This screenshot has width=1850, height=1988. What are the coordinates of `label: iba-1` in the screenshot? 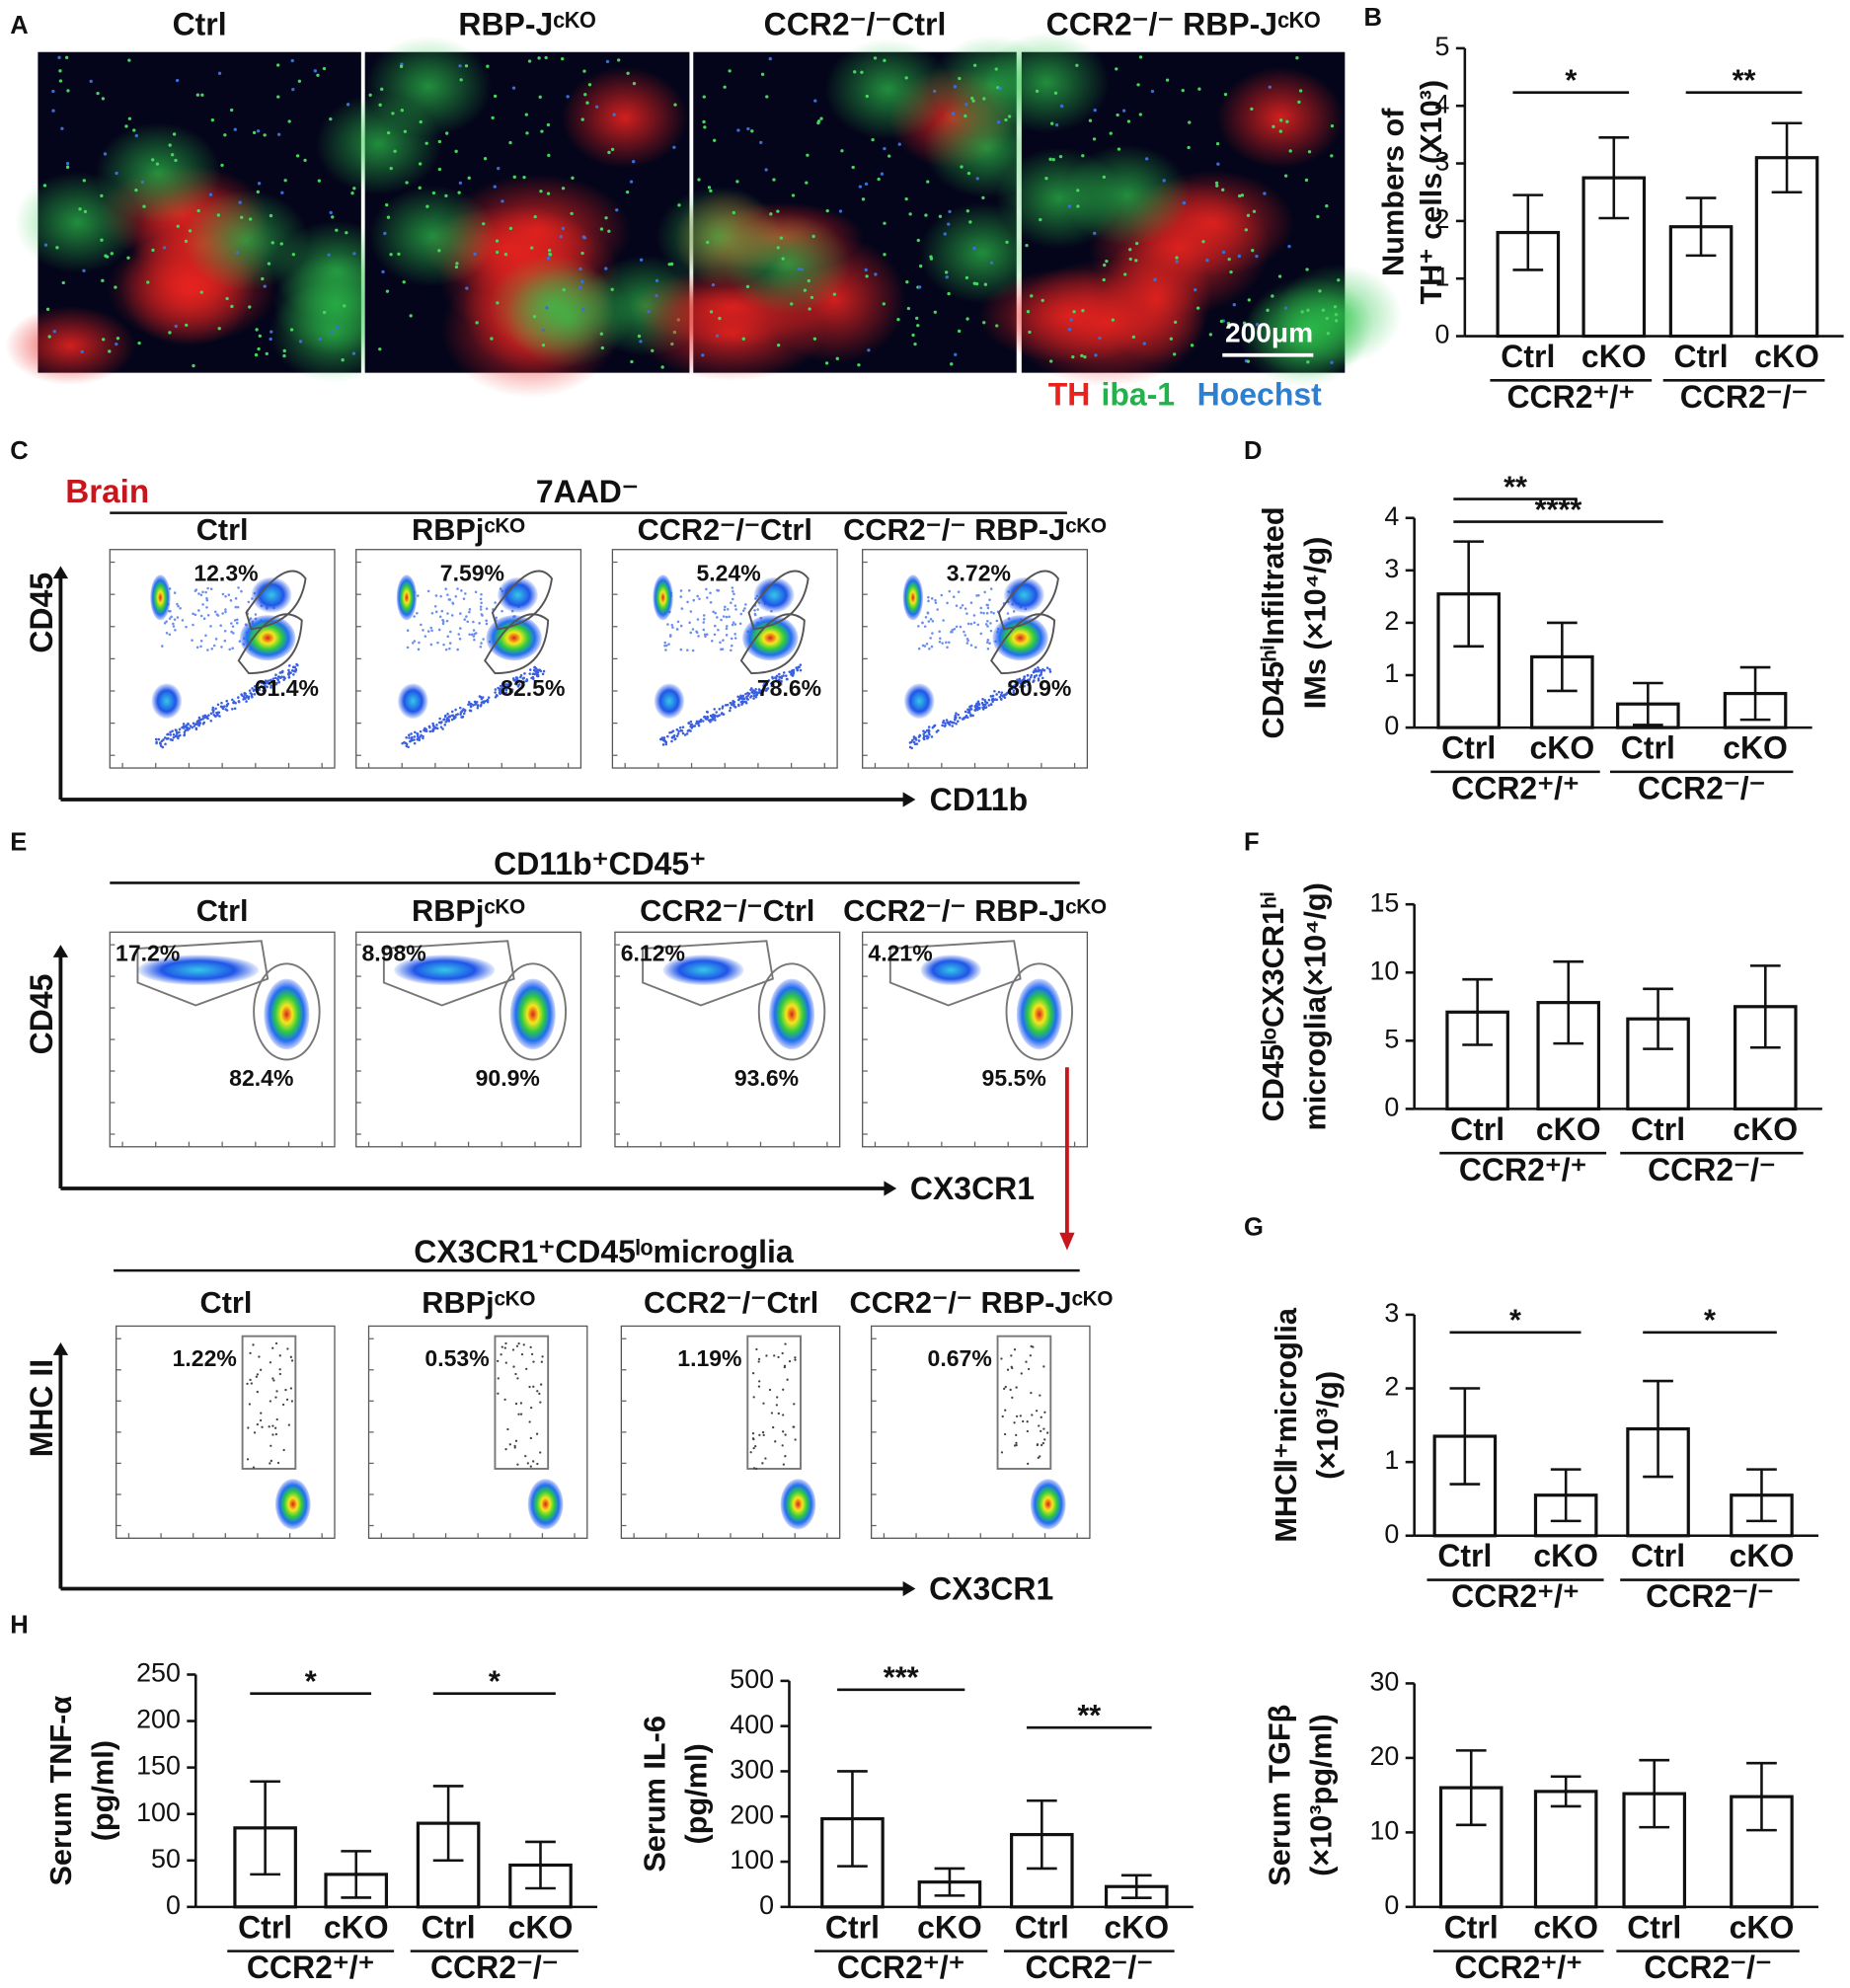 It's located at (1138, 394).